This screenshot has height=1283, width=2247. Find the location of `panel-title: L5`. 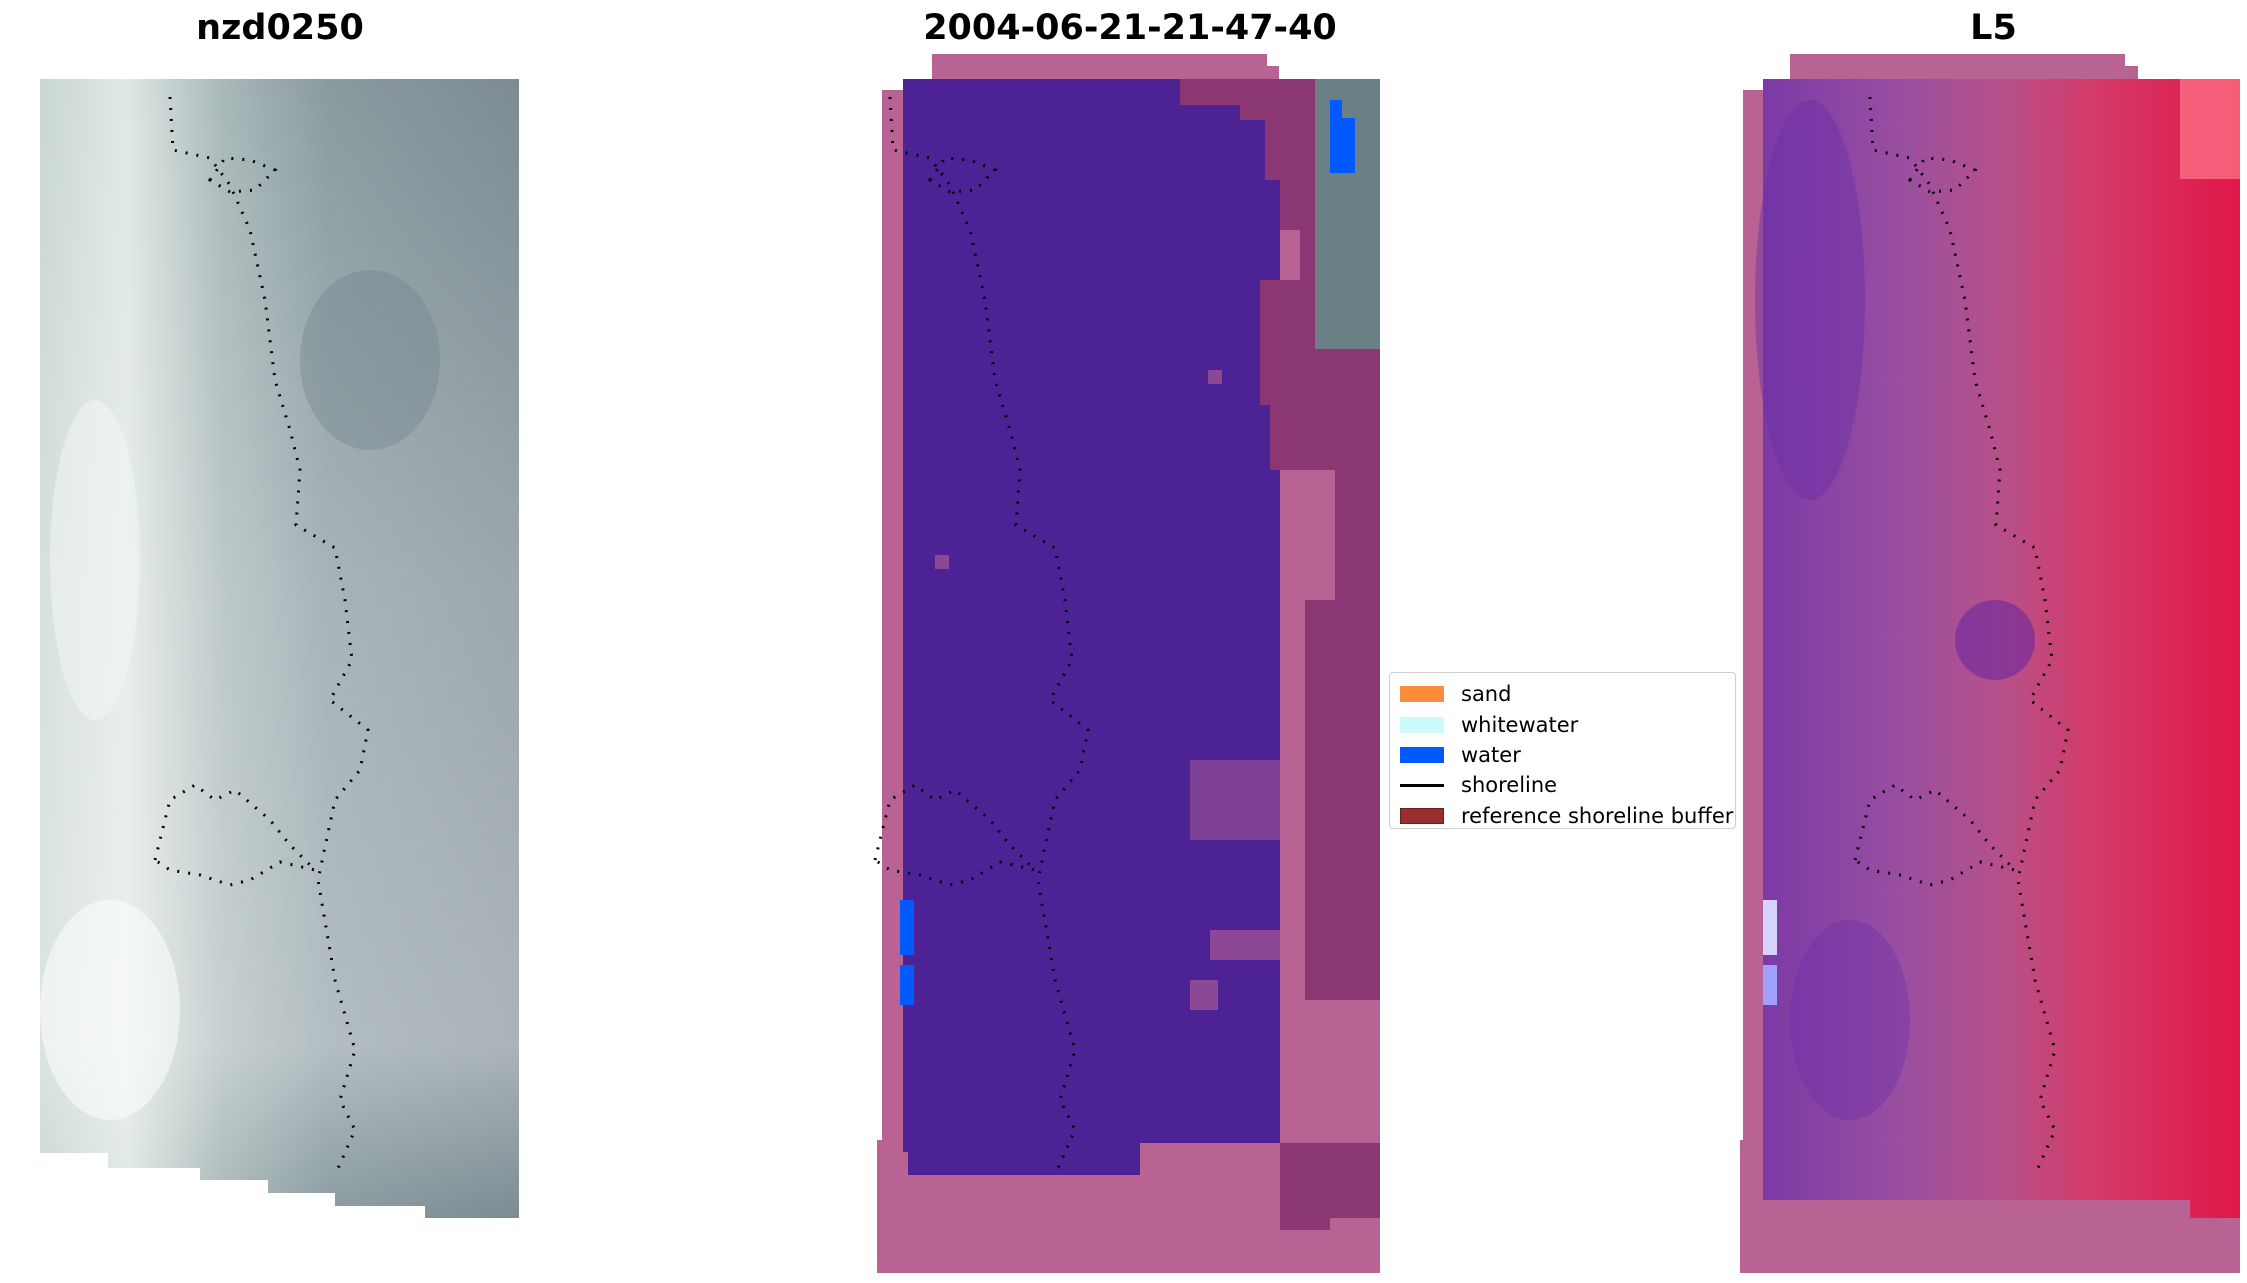

panel-title: L5 is located at coordinates (1993, 28).